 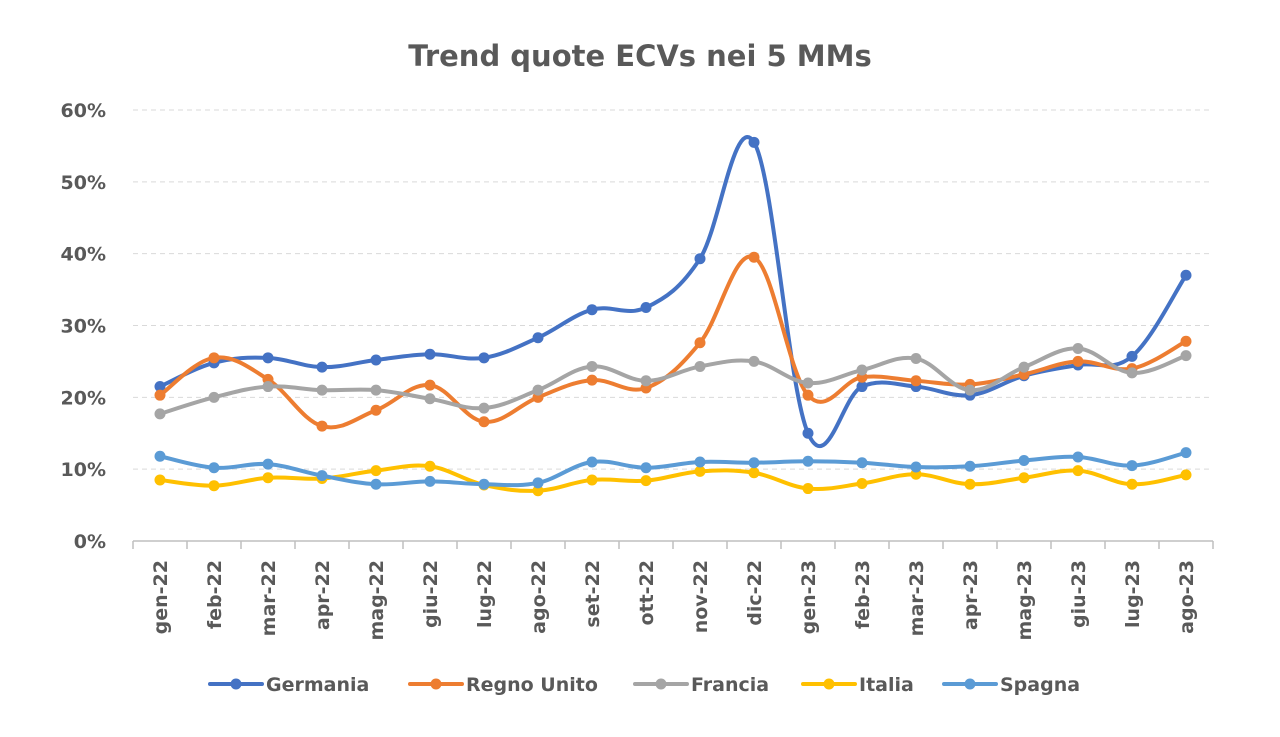 What do you see at coordinates (644, 685) in the screenshot?
I see `legend: Germania Regno Unito Francia Italia Spagna` at bounding box center [644, 685].